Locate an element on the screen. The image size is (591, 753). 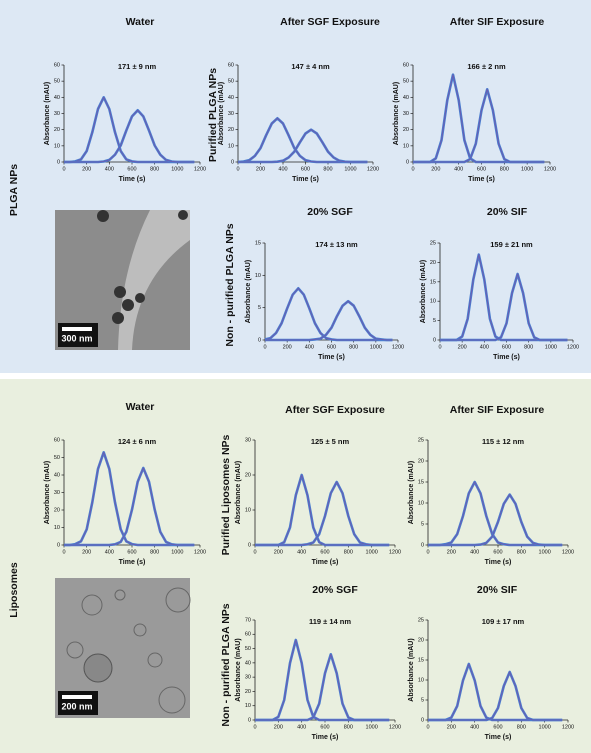
chart-title: 147 ± 4 nm is located at coordinates (310, 66).